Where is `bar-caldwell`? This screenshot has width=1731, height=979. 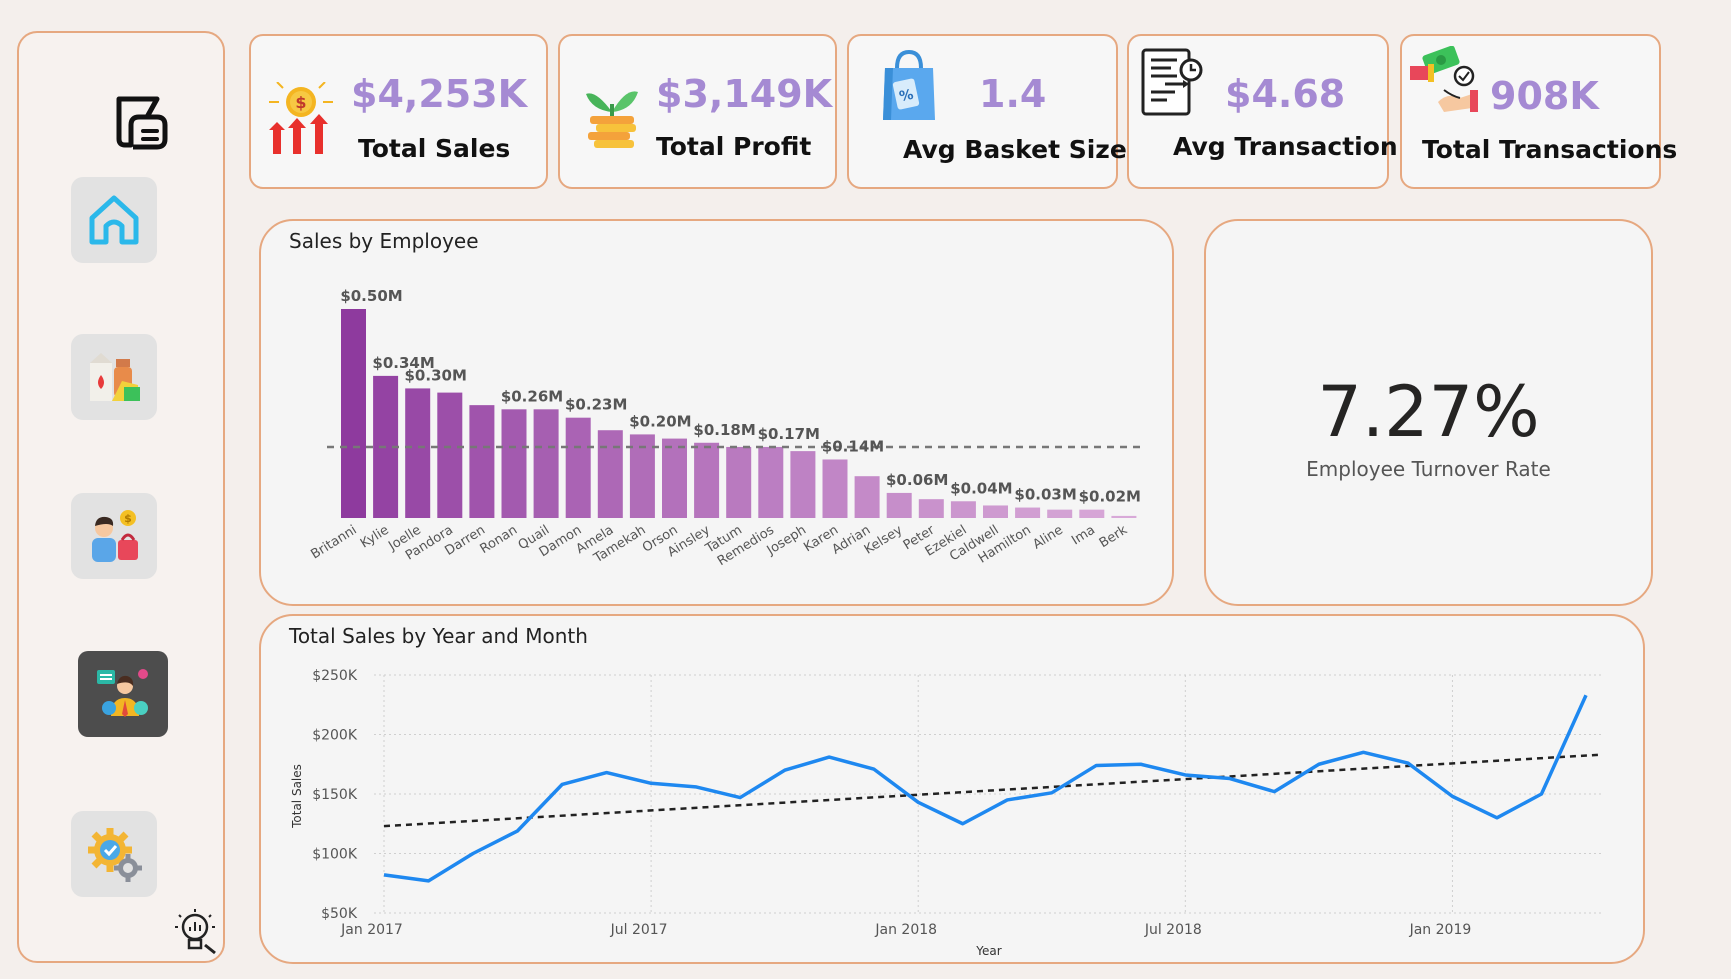 bar-caldwell is located at coordinates (995, 511).